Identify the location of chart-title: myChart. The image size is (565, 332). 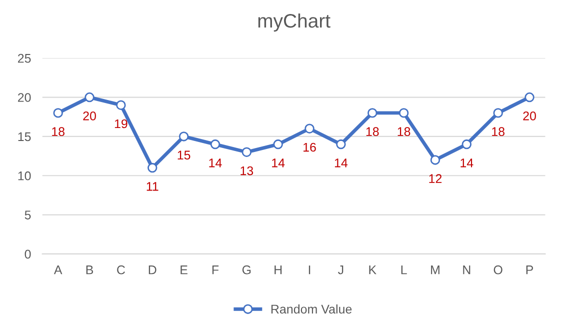
(294, 22).